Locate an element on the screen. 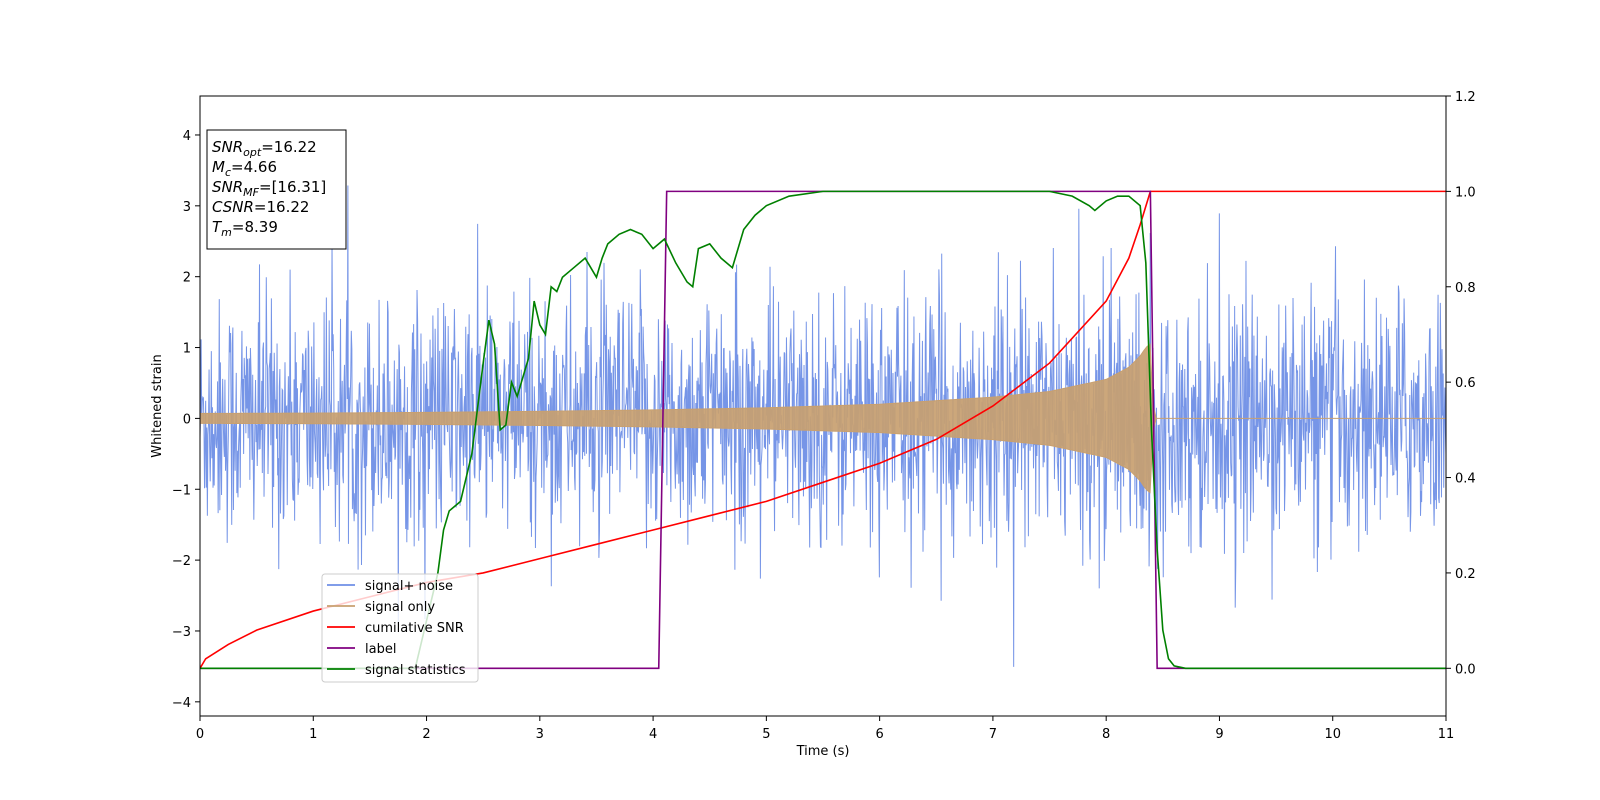  x-tick-label: 3 is located at coordinates (540, 734).